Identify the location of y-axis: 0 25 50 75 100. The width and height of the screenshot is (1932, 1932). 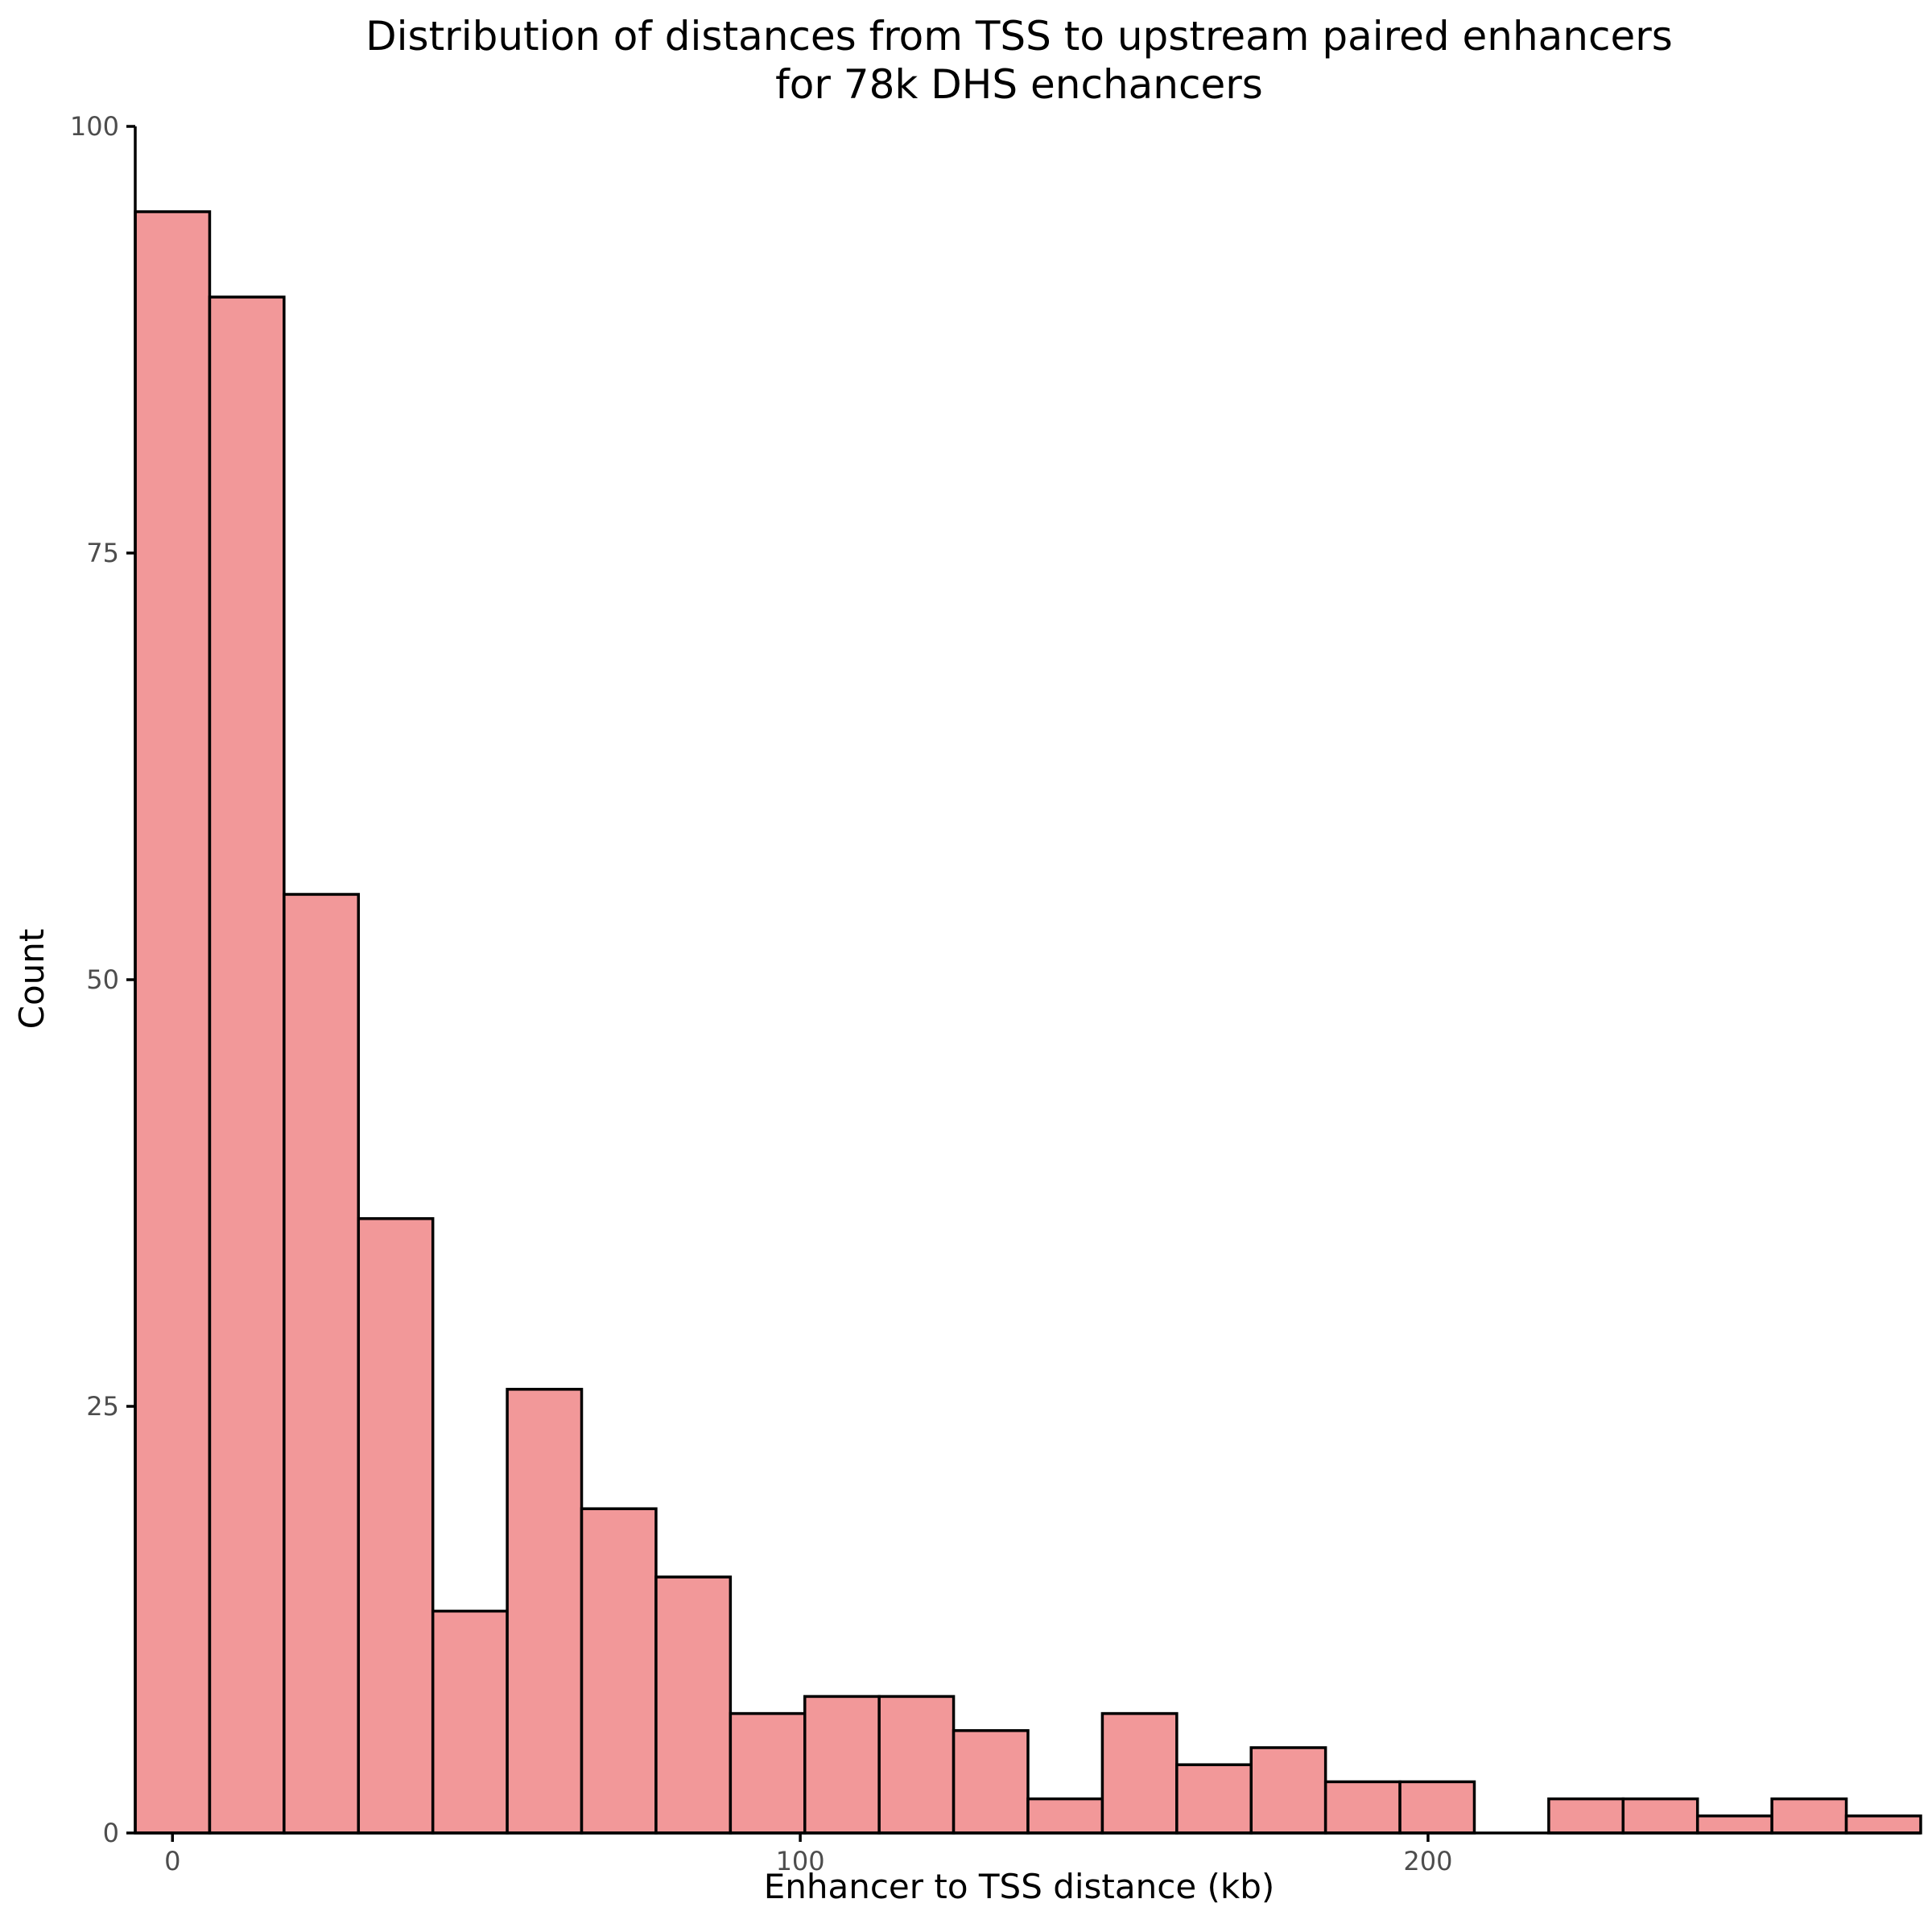
(103, 979).